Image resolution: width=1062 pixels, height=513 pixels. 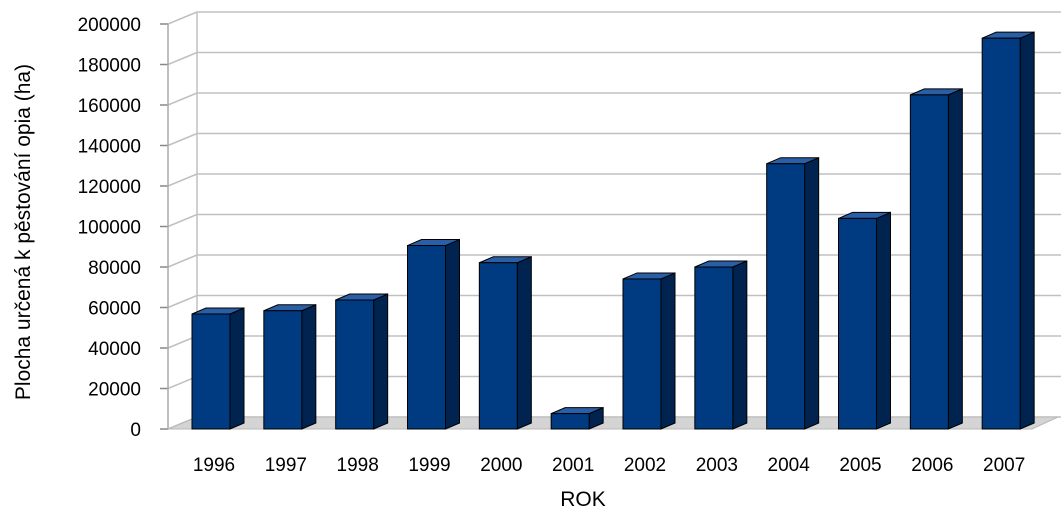 What do you see at coordinates (932, 465) in the screenshot?
I see `x-tick-label: 2006` at bounding box center [932, 465].